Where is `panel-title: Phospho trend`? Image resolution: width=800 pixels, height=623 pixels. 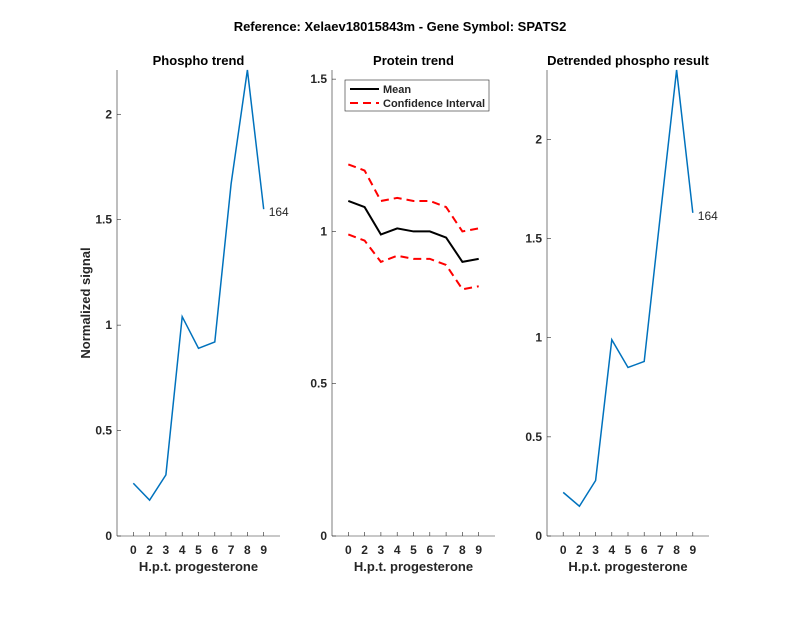 panel-title: Phospho trend is located at coordinates (199, 60).